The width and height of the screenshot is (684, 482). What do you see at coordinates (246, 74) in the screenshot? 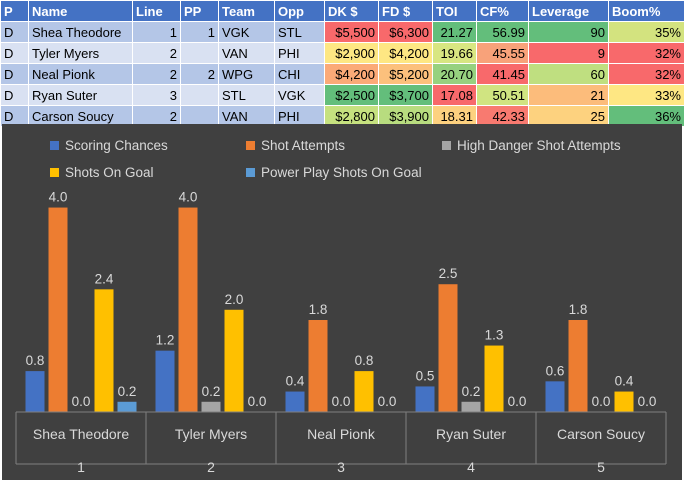
I see `table-cell: WPG` at bounding box center [246, 74].